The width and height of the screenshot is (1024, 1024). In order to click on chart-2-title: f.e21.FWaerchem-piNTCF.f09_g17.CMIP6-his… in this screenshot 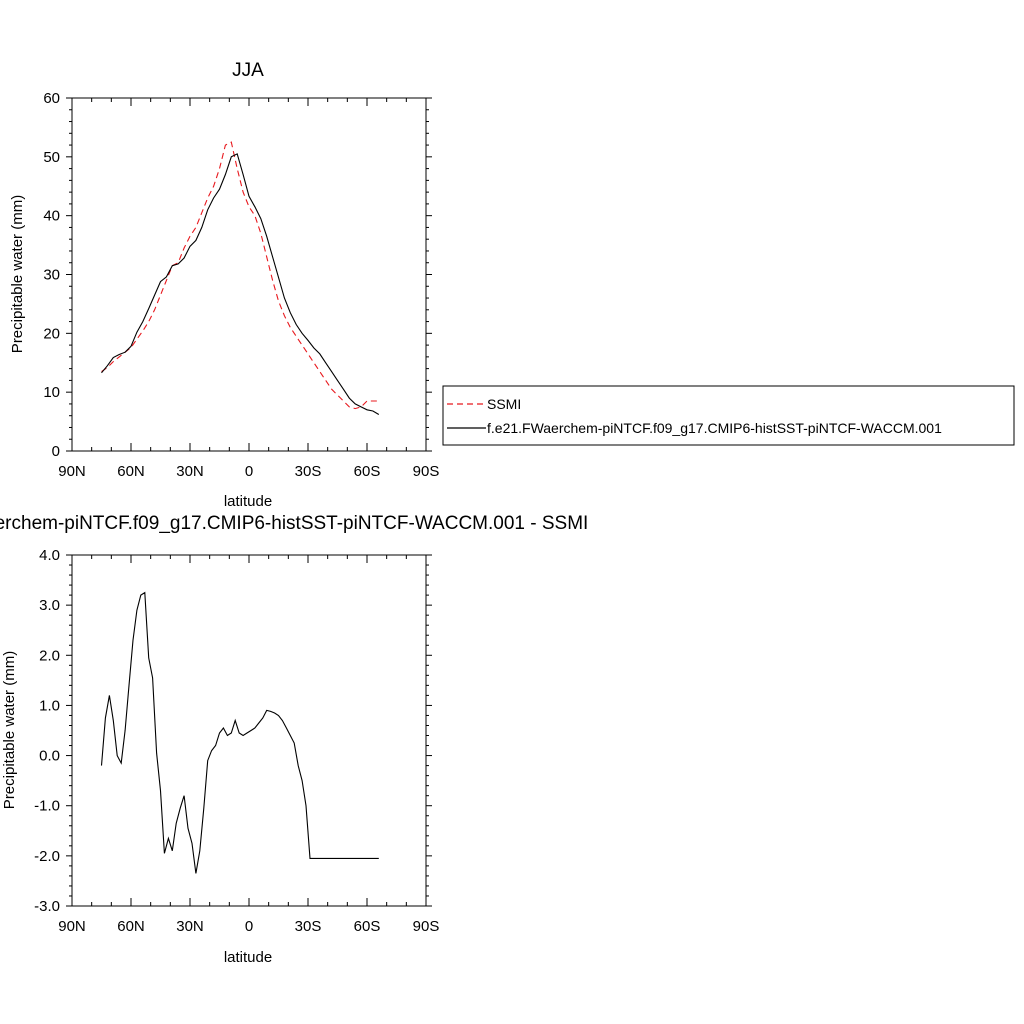, I will do `click(294, 523)`.